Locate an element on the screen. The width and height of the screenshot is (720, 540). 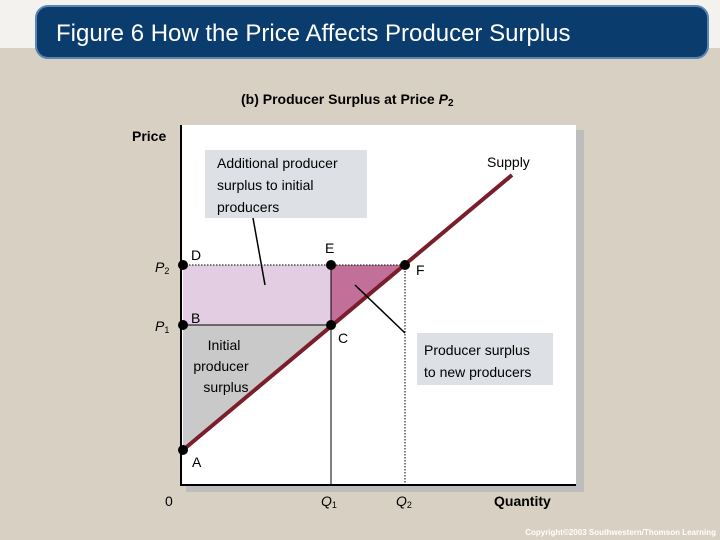
point-label: B is located at coordinates (195, 318).